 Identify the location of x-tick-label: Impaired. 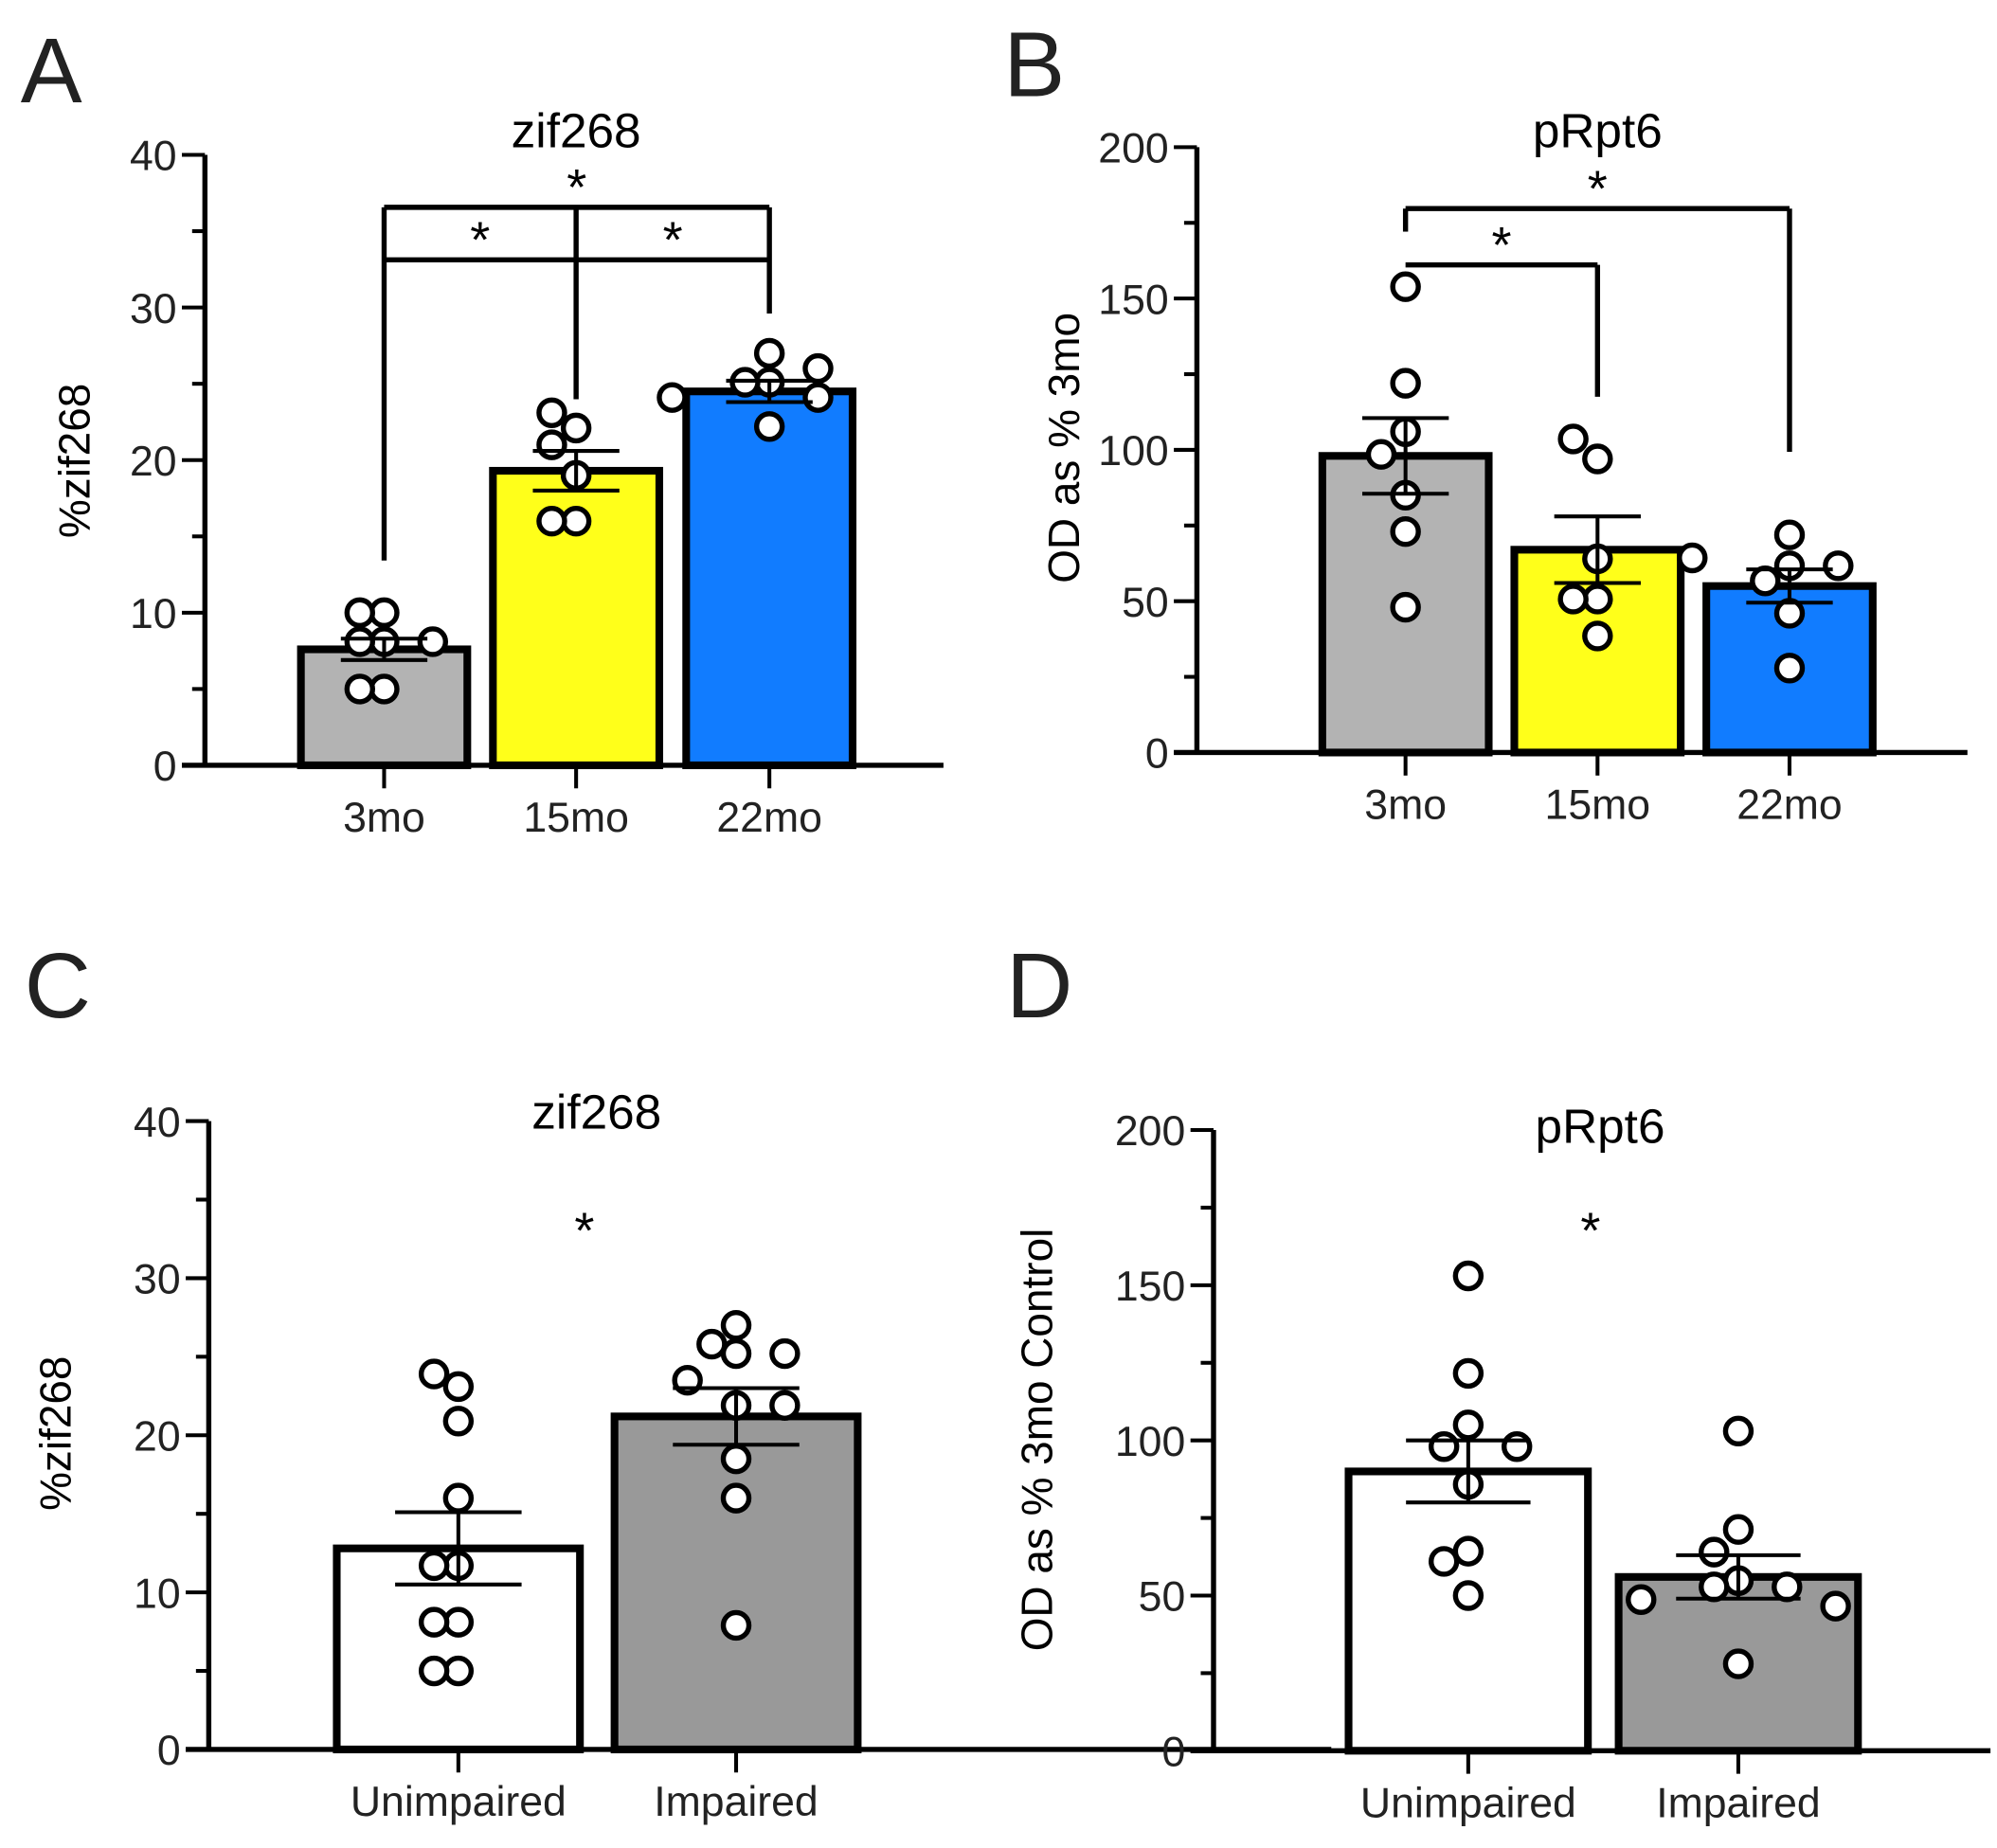
(736, 1802).